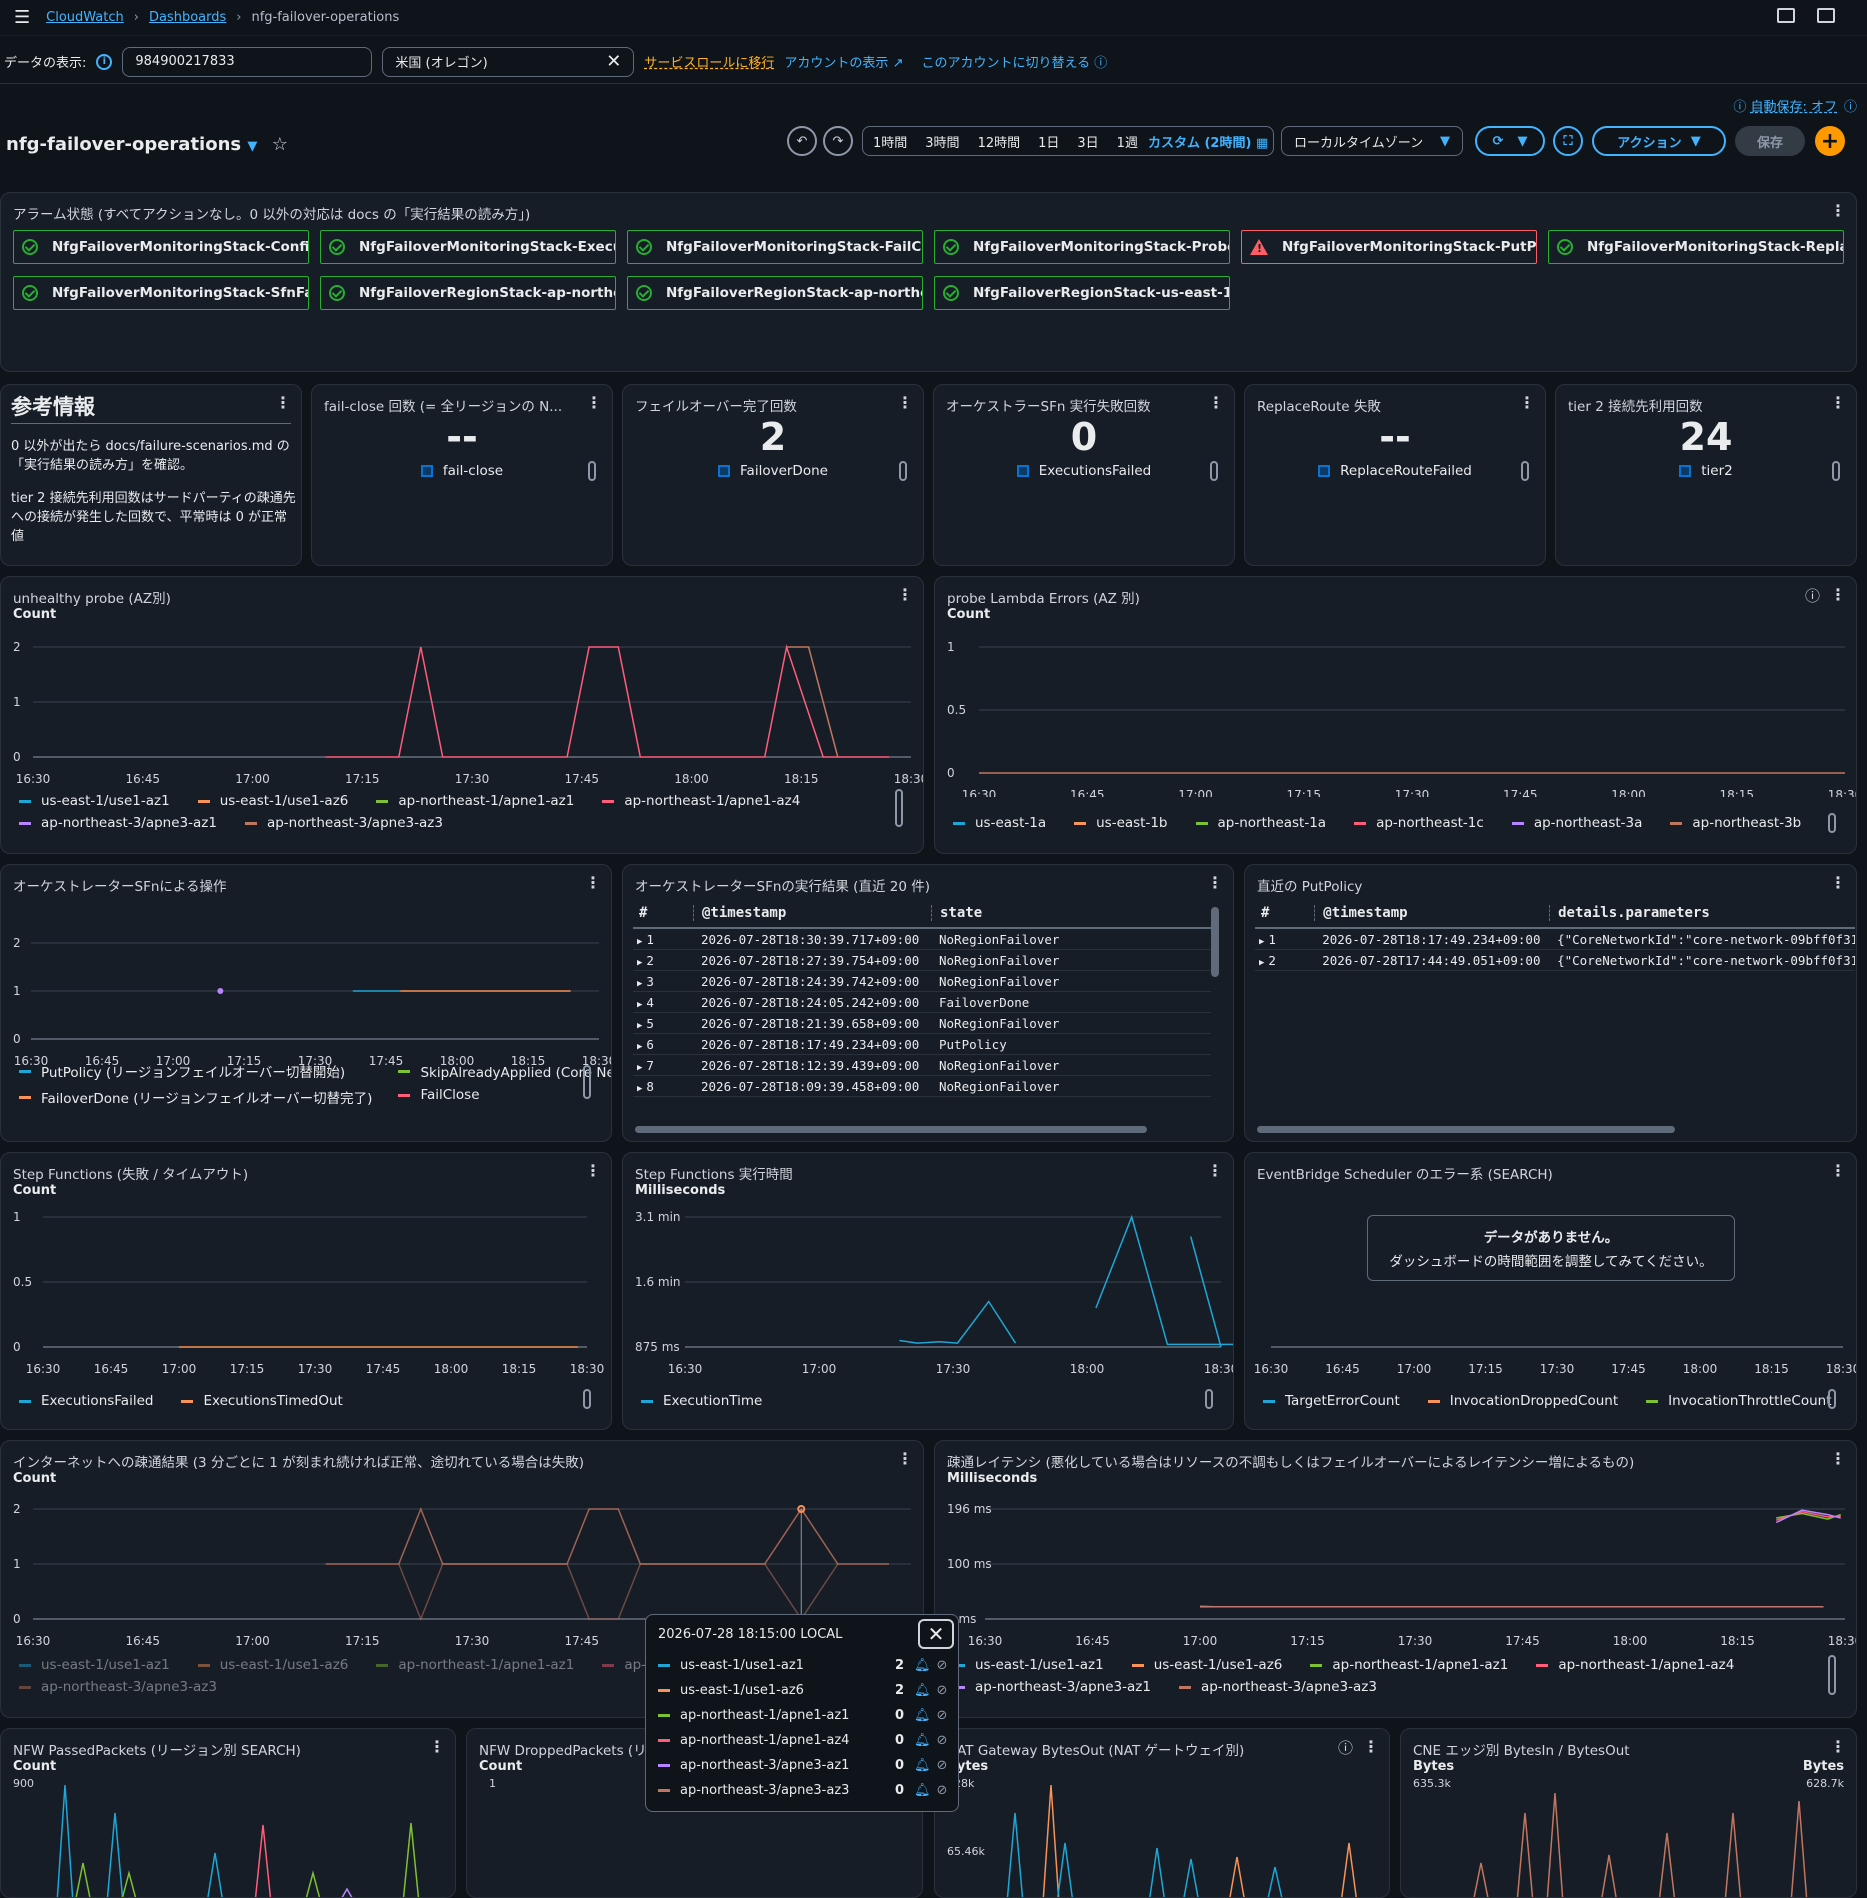 This screenshot has width=1867, height=1898. I want to click on view-account-link: アカウントの表示 ↗, so click(843, 61).